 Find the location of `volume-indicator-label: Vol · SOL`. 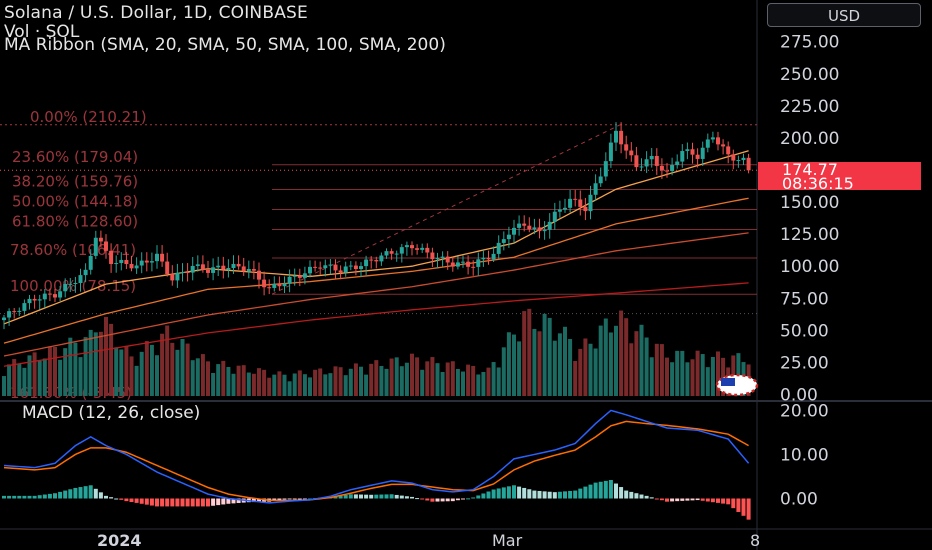

volume-indicator-label: Vol · SOL is located at coordinates (42, 32).